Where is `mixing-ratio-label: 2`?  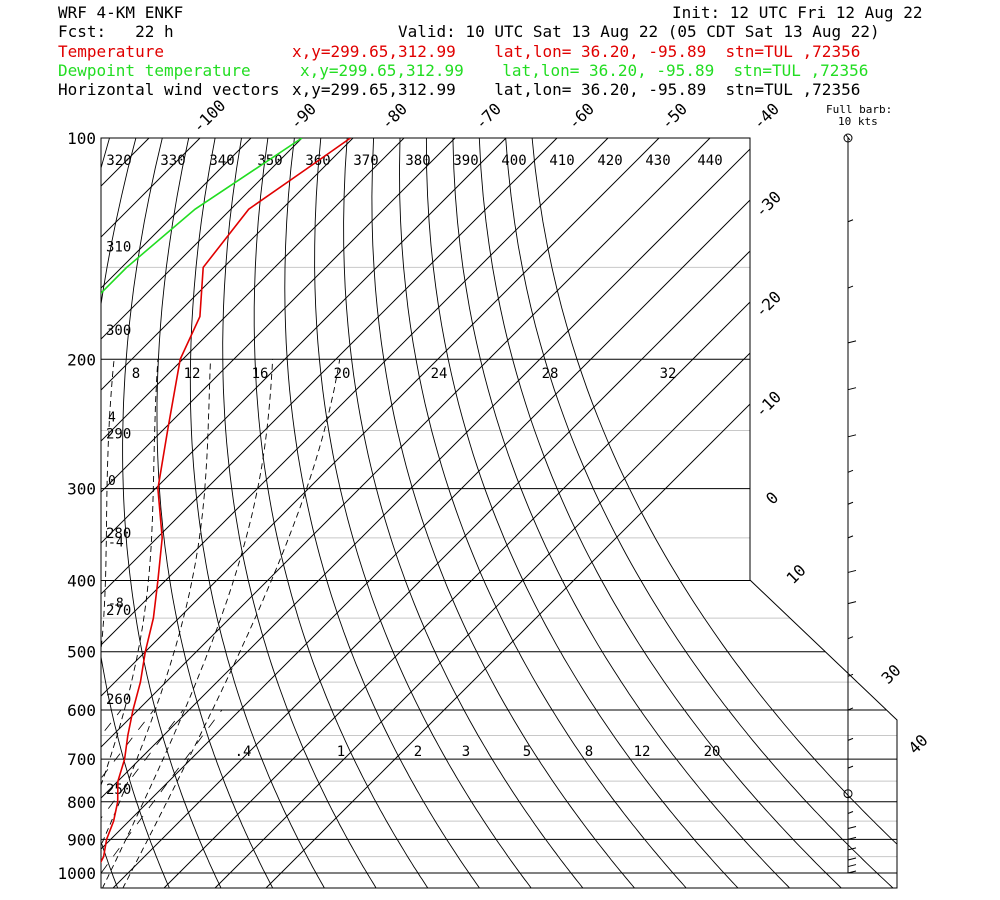
mixing-ratio-label: 2 is located at coordinates (418, 752).